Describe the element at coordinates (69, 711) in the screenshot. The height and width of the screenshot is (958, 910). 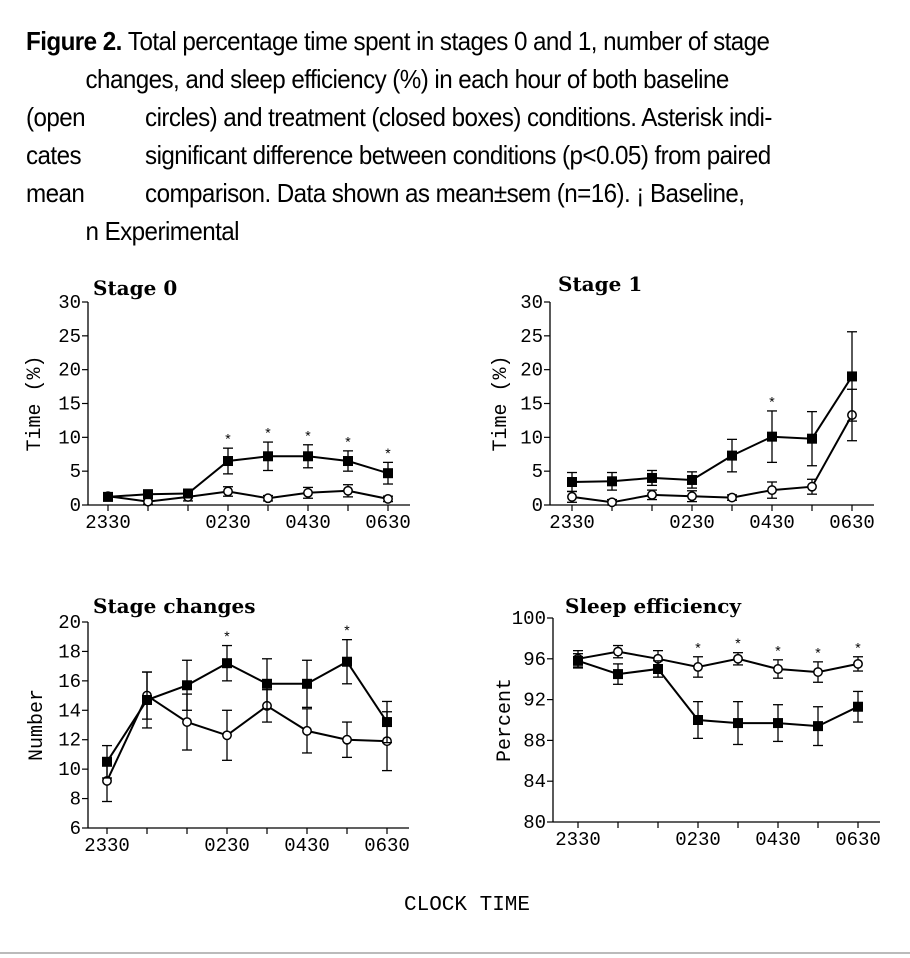
I see `y-tick-label: 14` at that location.